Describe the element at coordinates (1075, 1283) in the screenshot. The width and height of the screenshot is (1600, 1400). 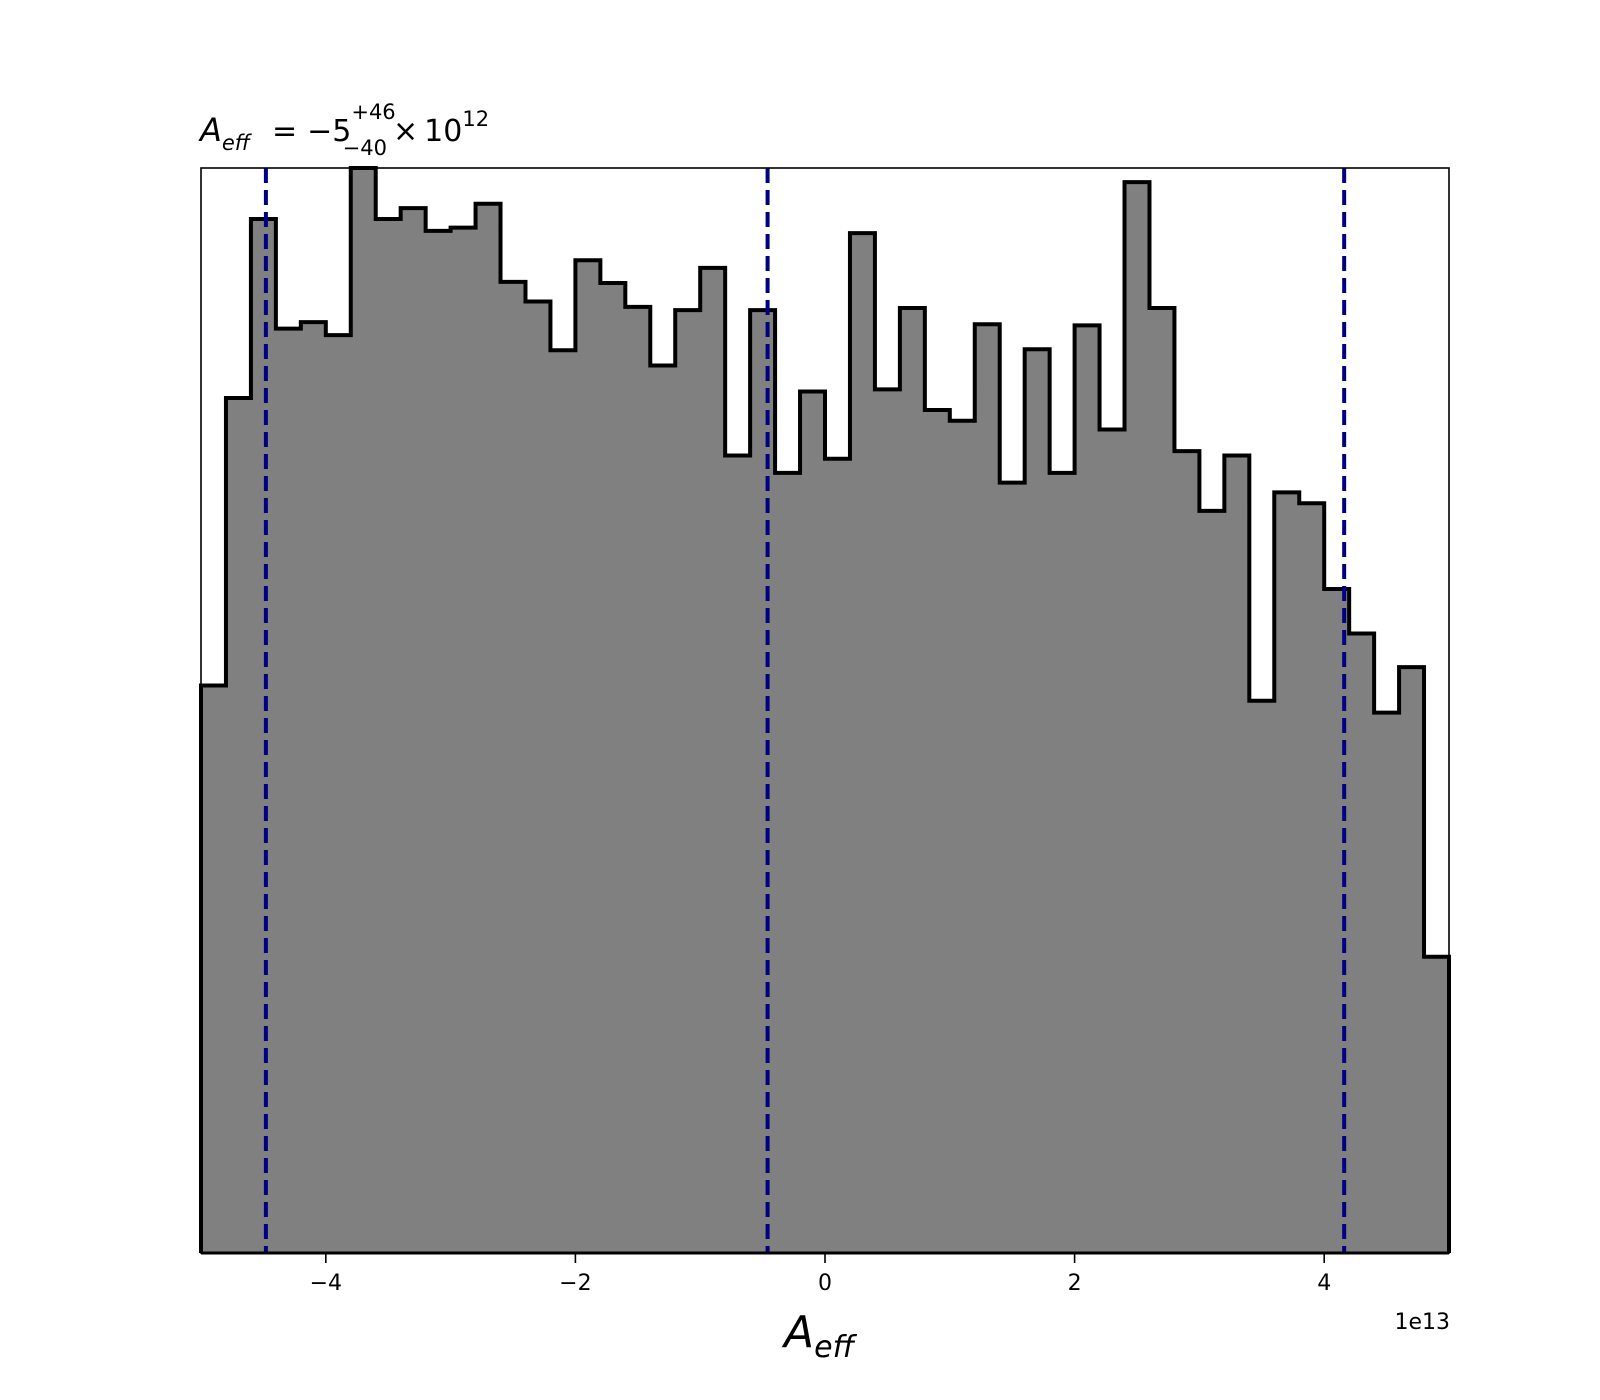
I see `x-tick-label: 2` at that location.